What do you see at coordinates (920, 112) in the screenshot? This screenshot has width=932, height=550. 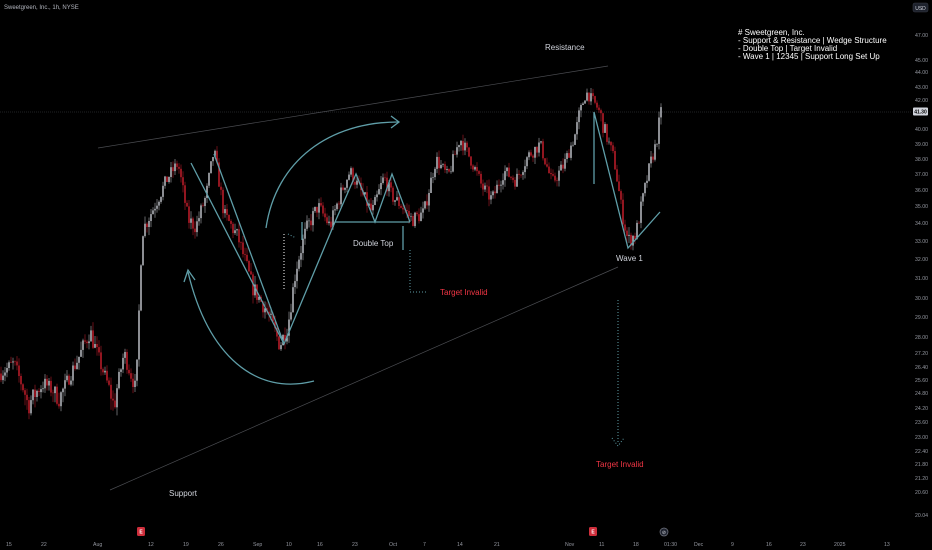 I see `current-price-tag-label: 41.30` at bounding box center [920, 112].